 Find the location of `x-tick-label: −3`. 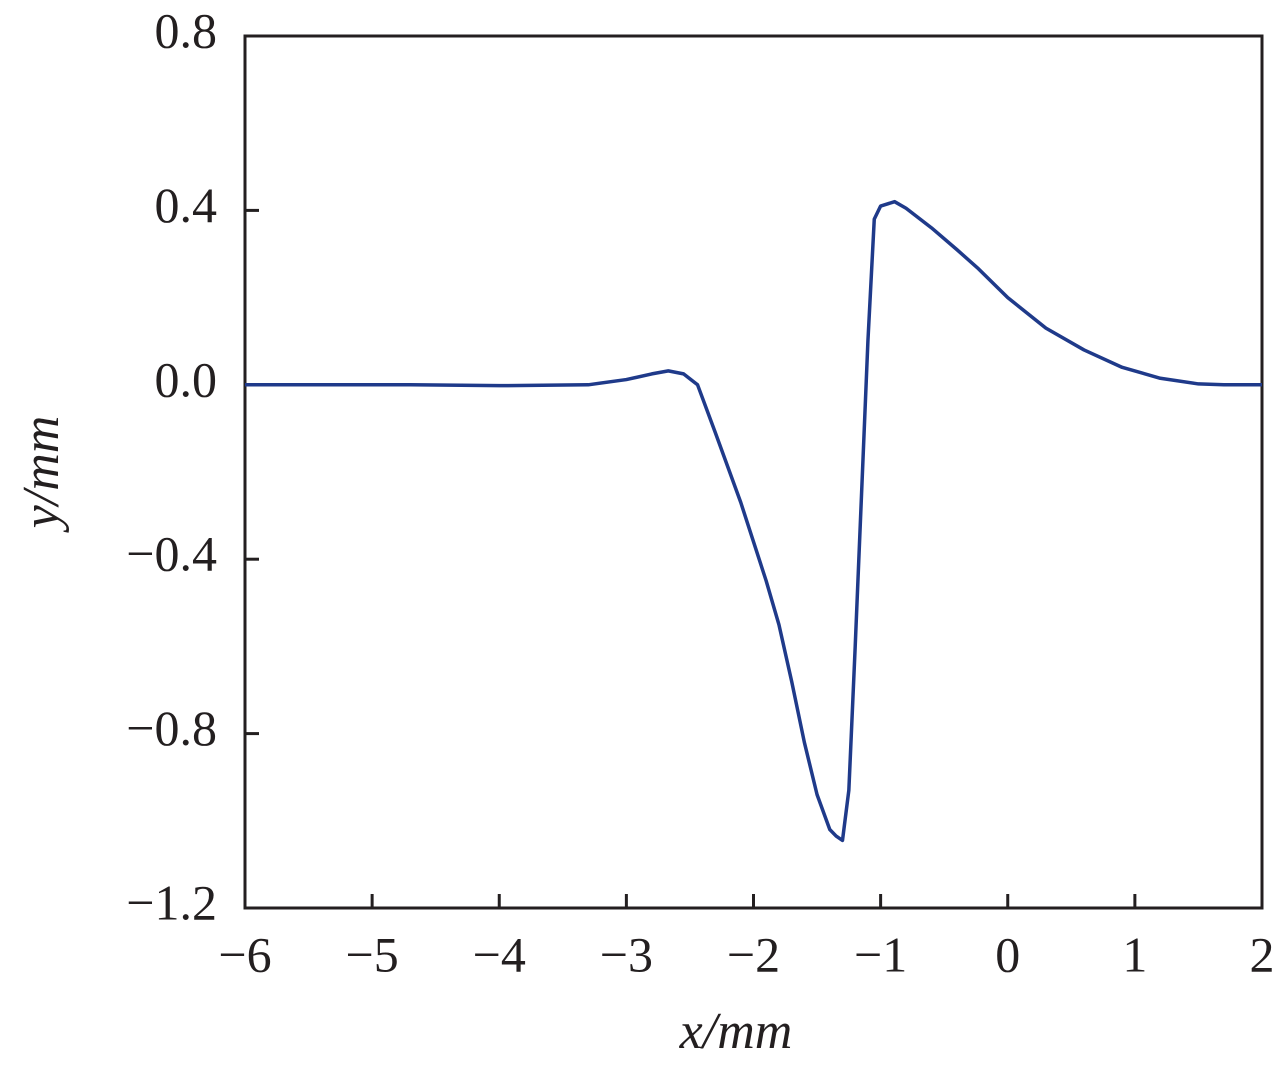

x-tick-label: −3 is located at coordinates (626, 954).